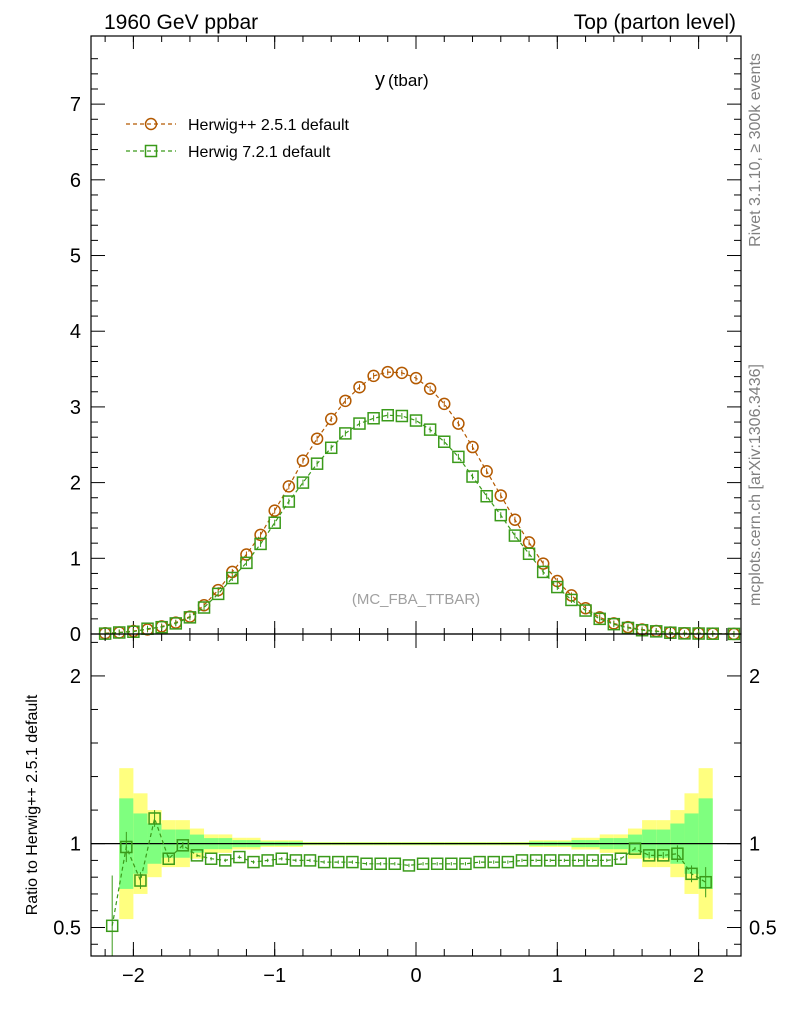 This screenshot has height=1024, width=786. What do you see at coordinates (75, 677) in the screenshot?
I see `ratio-y-tick-label-left: 2` at bounding box center [75, 677].